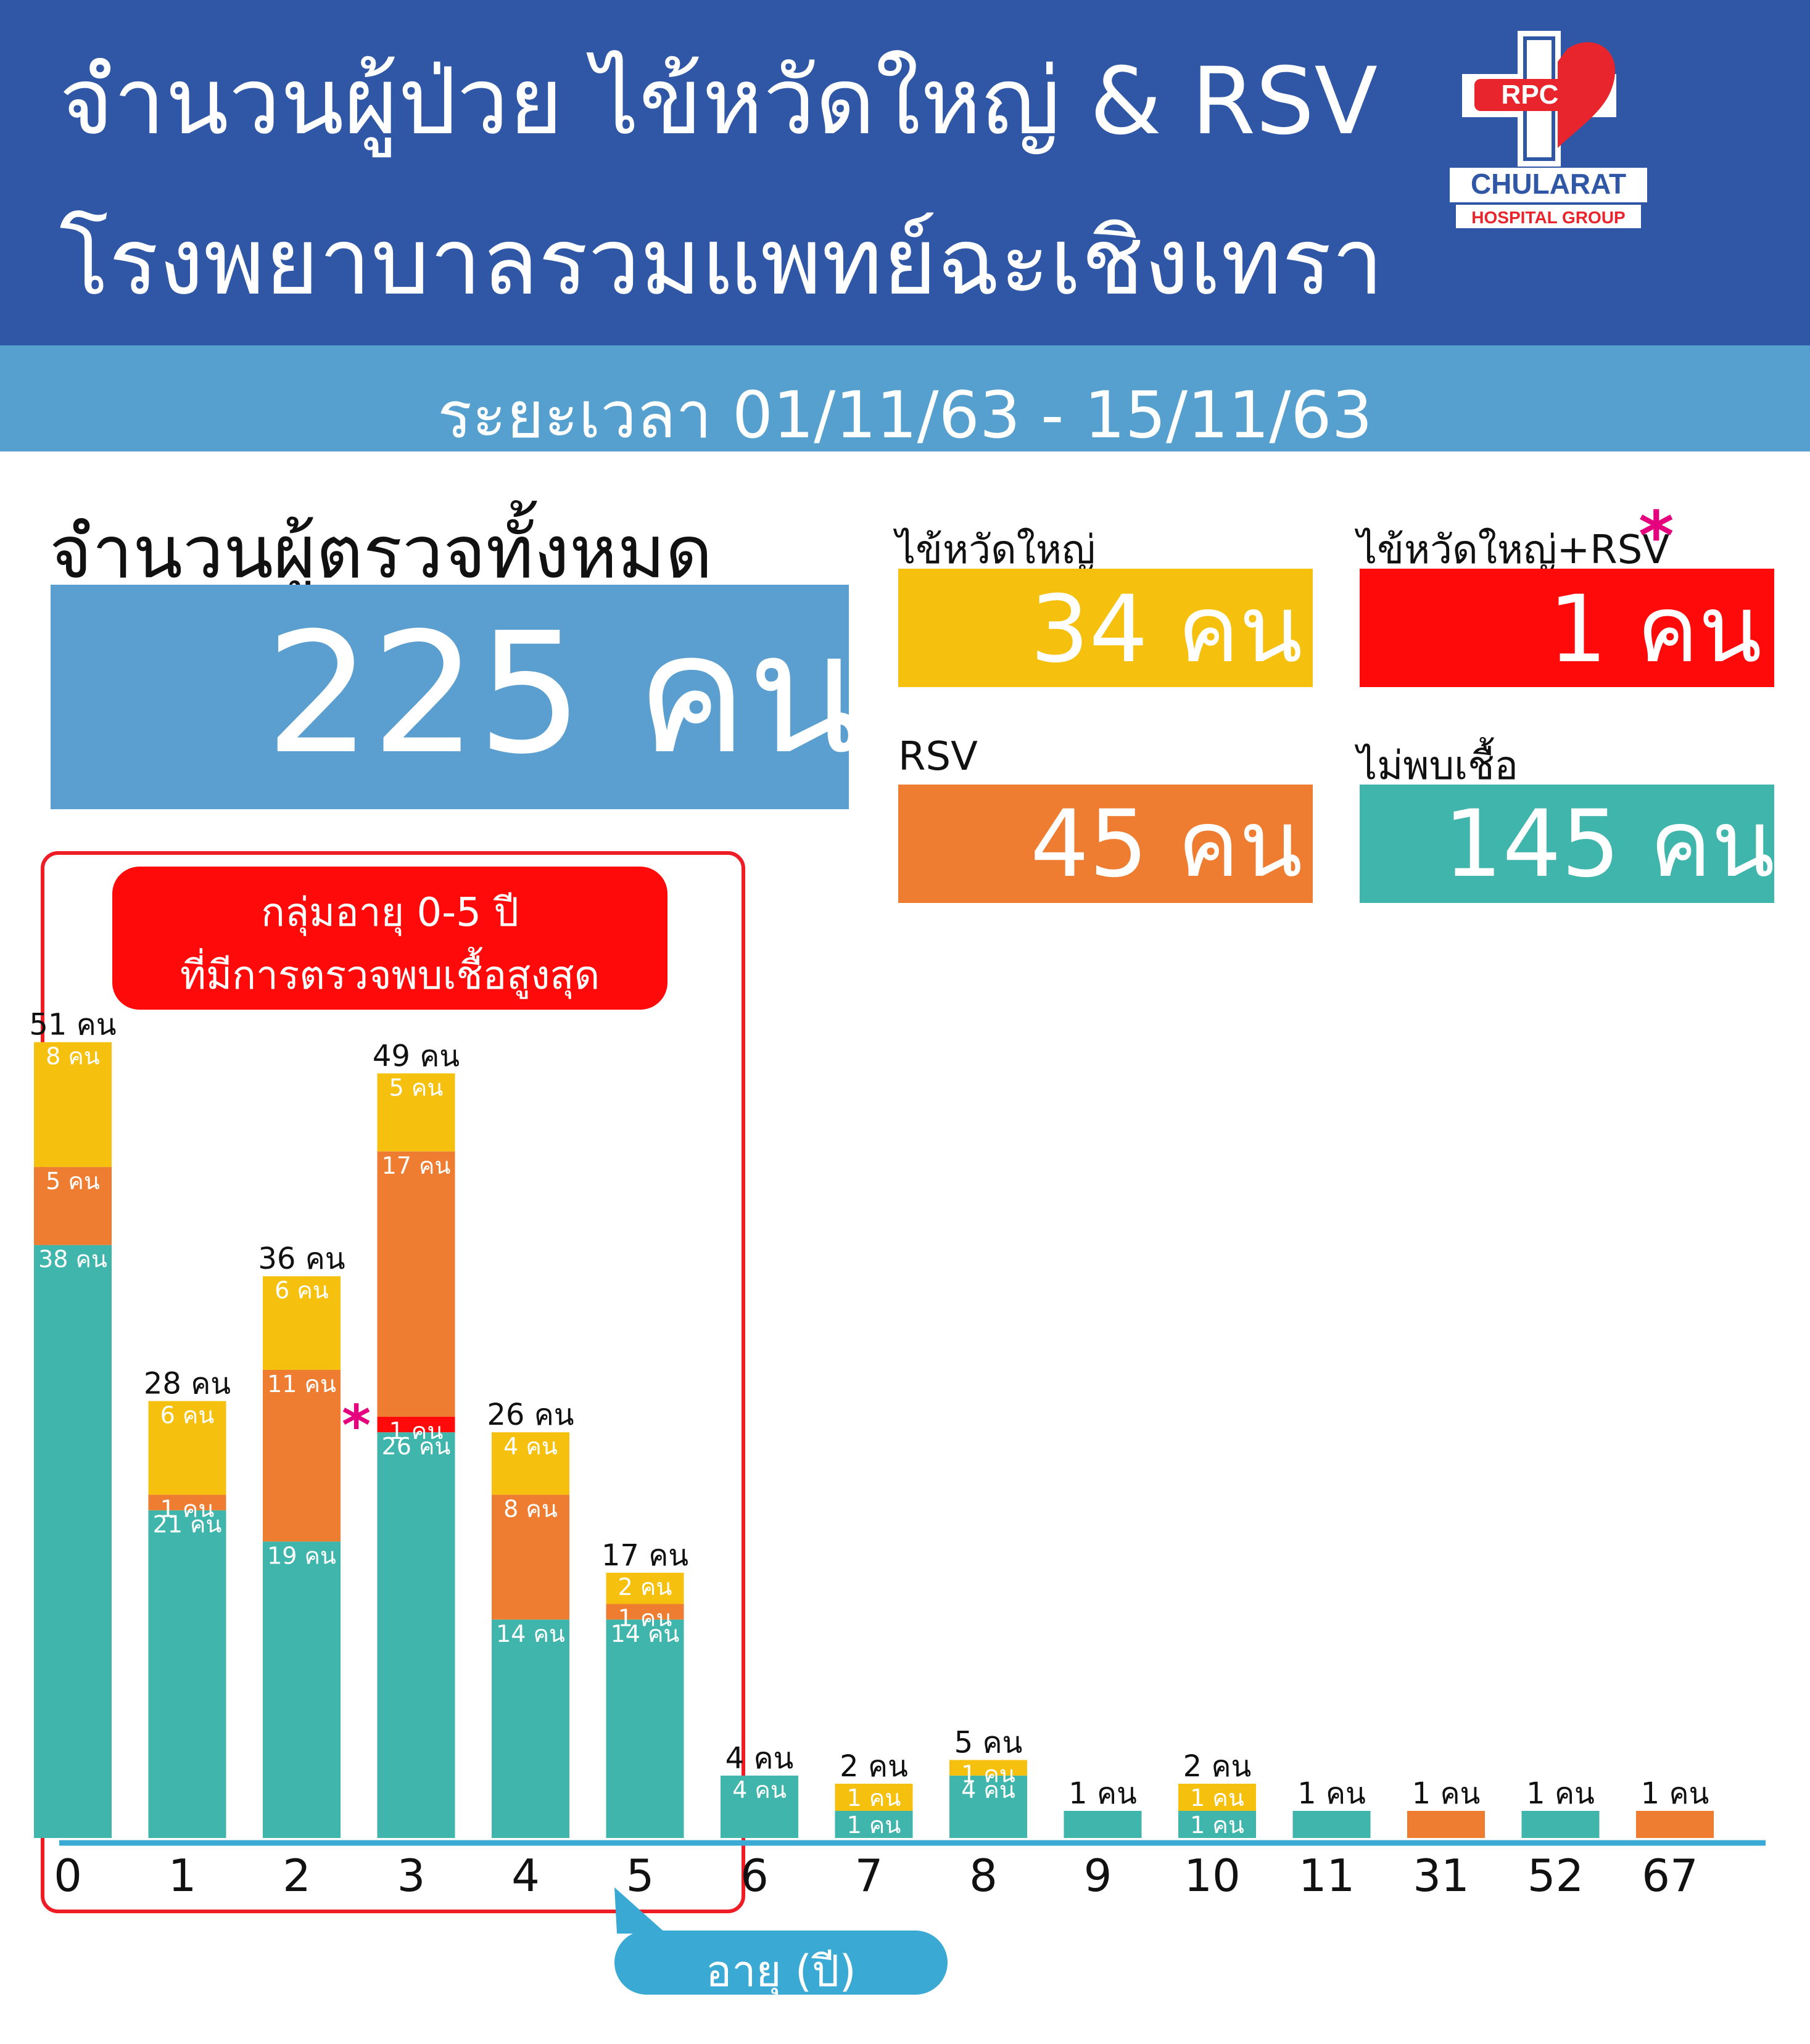 The width and height of the screenshot is (1810, 2044). Describe the element at coordinates (1531, 95) in the screenshot. I see `logo-badge: RPC` at that location.